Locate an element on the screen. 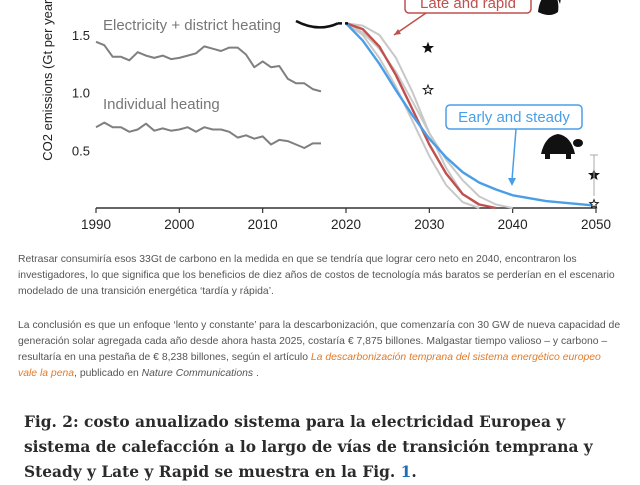 The width and height of the screenshot is (640, 485). series-label: Electricity + district heating is located at coordinates (192, 25).